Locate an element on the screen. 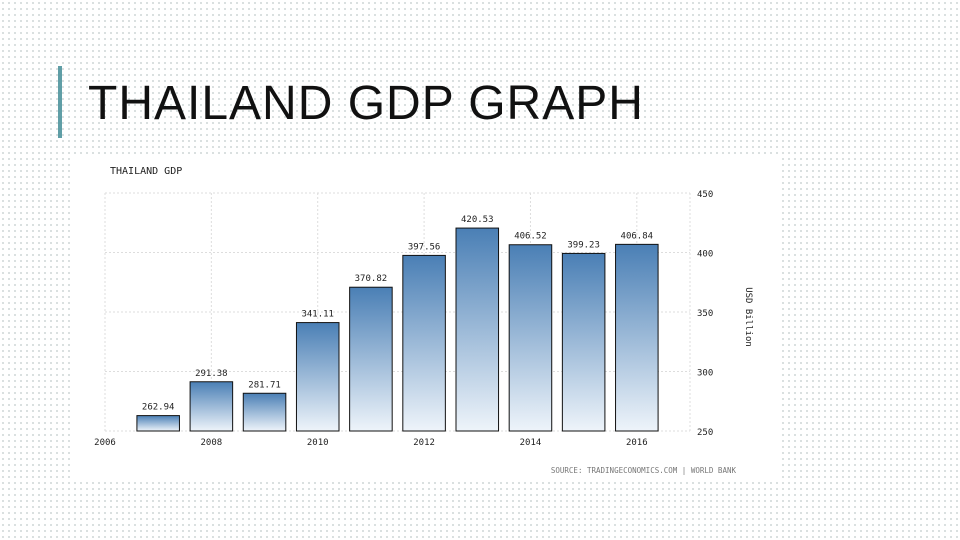 Image resolution: width=960 pixels, height=540 pixels. chart-title: THAILAND GDP is located at coordinates (146, 171).